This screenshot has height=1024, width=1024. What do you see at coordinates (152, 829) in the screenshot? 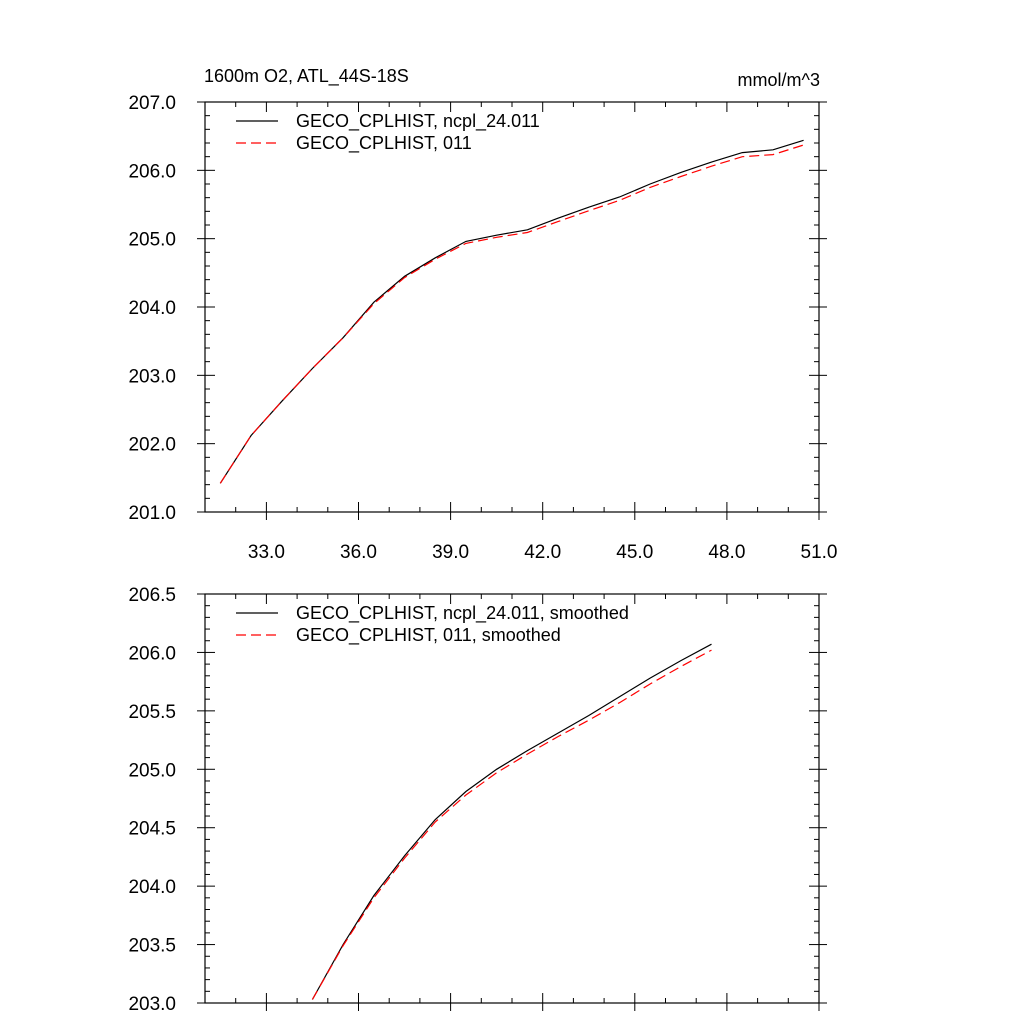
I see `bottom-y-tick-label: 204.5` at bounding box center [152, 829].